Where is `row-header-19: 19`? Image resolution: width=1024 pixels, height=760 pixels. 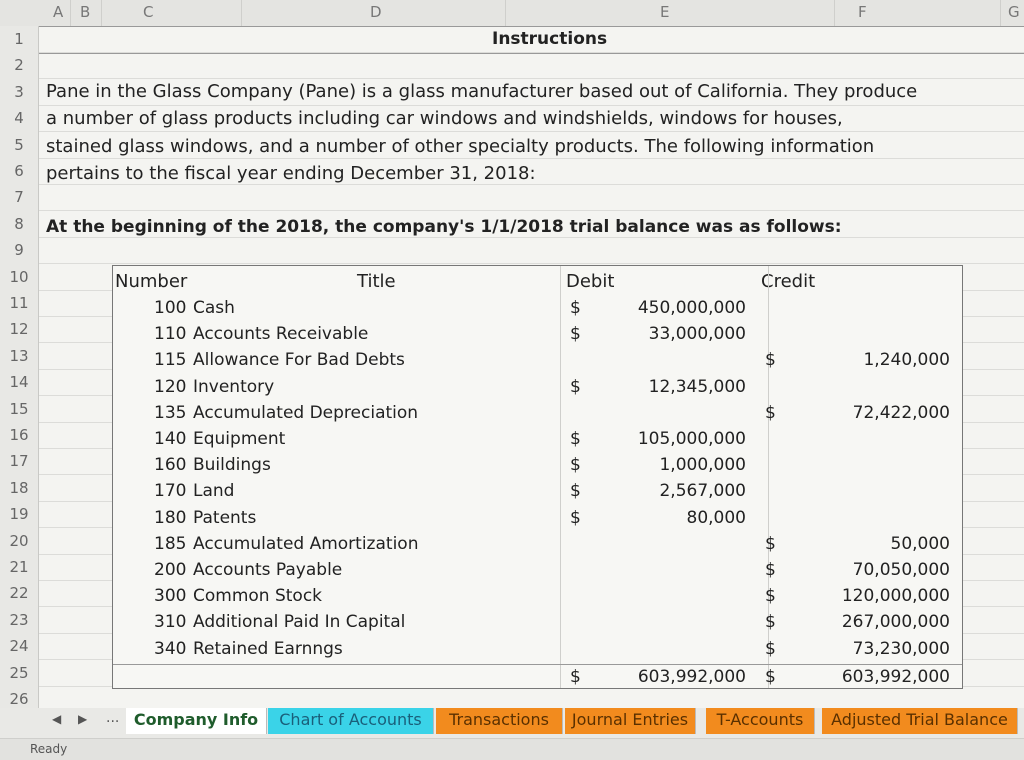
row-header-19: 19 is located at coordinates (19, 514).